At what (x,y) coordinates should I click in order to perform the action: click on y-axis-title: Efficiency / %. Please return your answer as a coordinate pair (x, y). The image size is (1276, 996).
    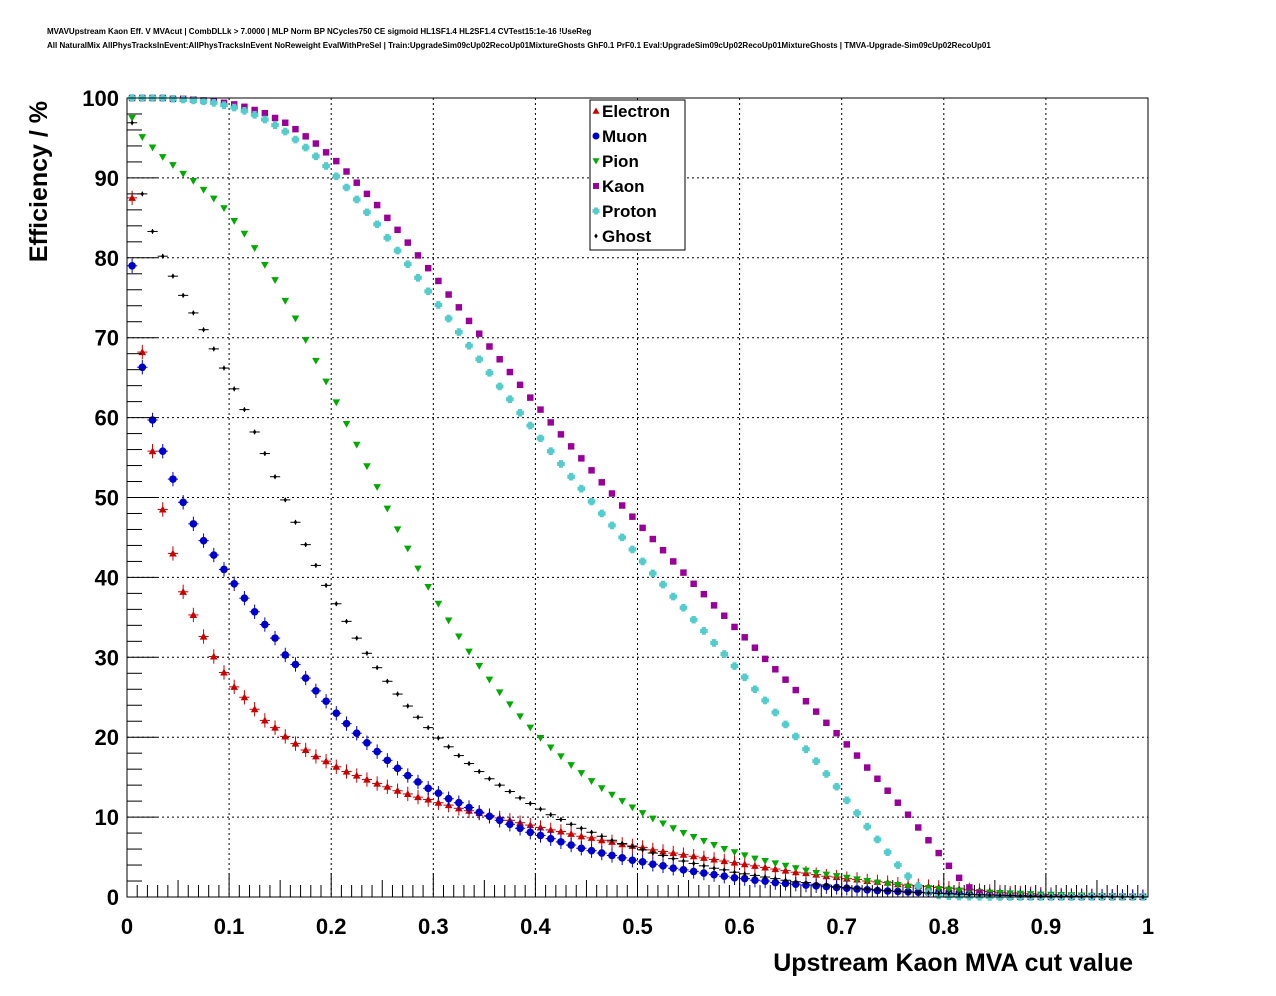
    Looking at the image, I should click on (39, 181).